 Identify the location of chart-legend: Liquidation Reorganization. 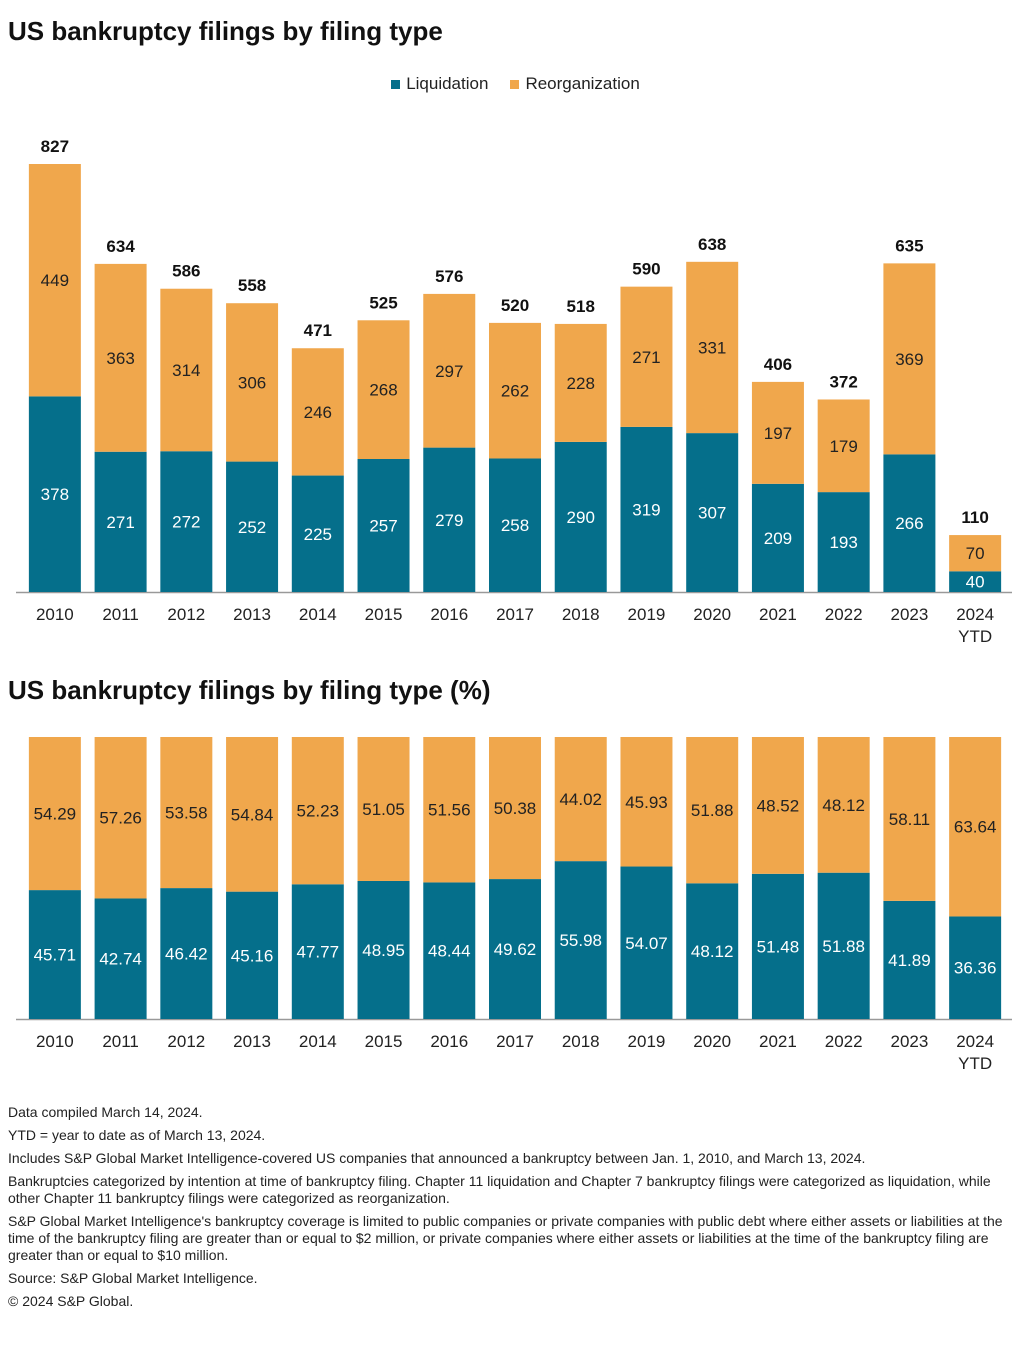
(515, 84).